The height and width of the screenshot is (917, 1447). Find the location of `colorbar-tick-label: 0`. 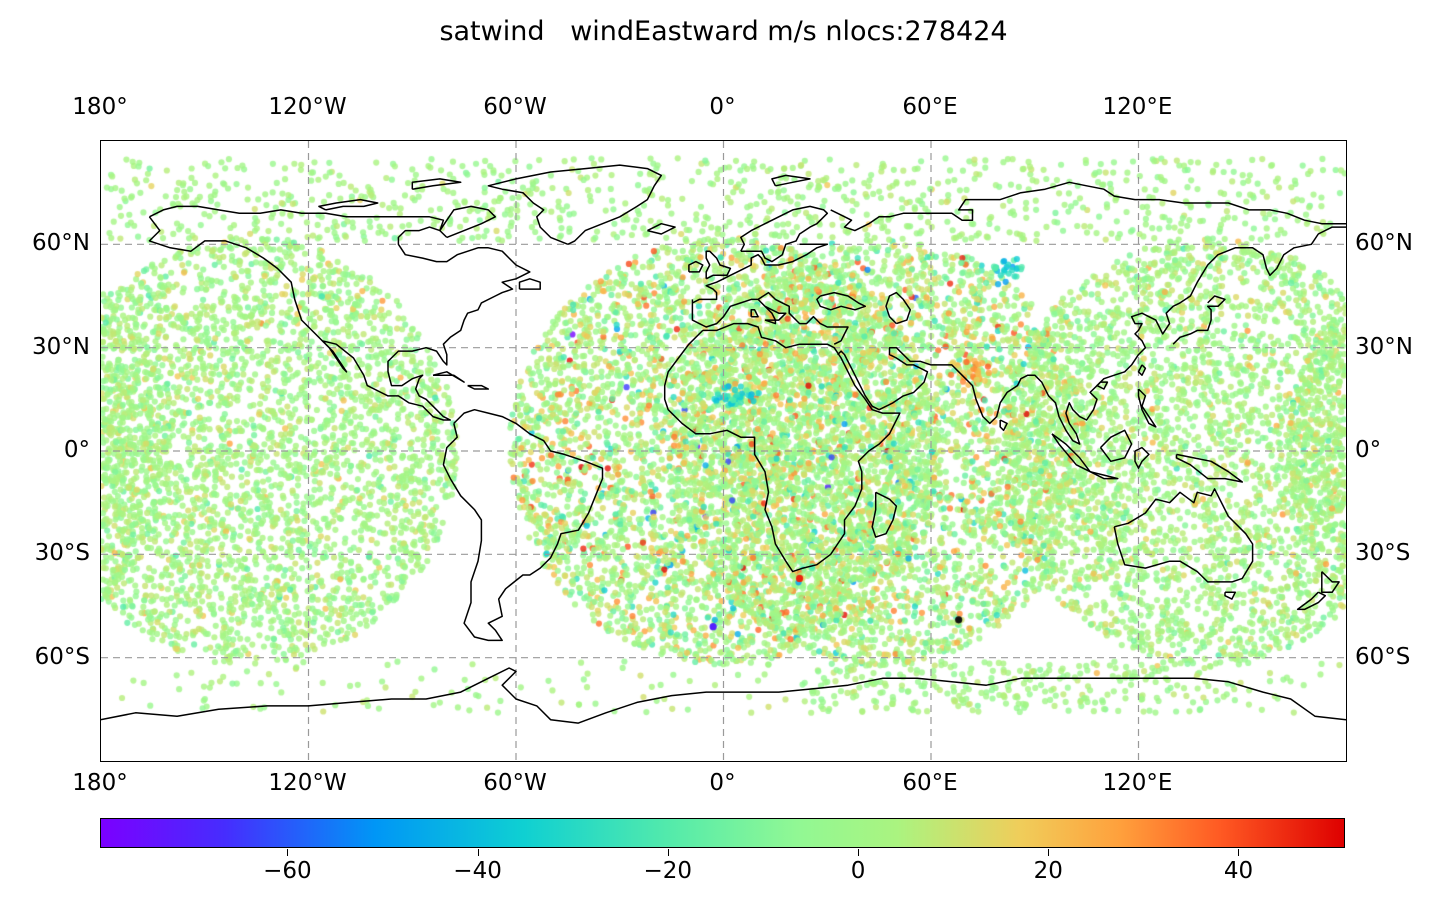

colorbar-tick-label: 0 is located at coordinates (858, 871).